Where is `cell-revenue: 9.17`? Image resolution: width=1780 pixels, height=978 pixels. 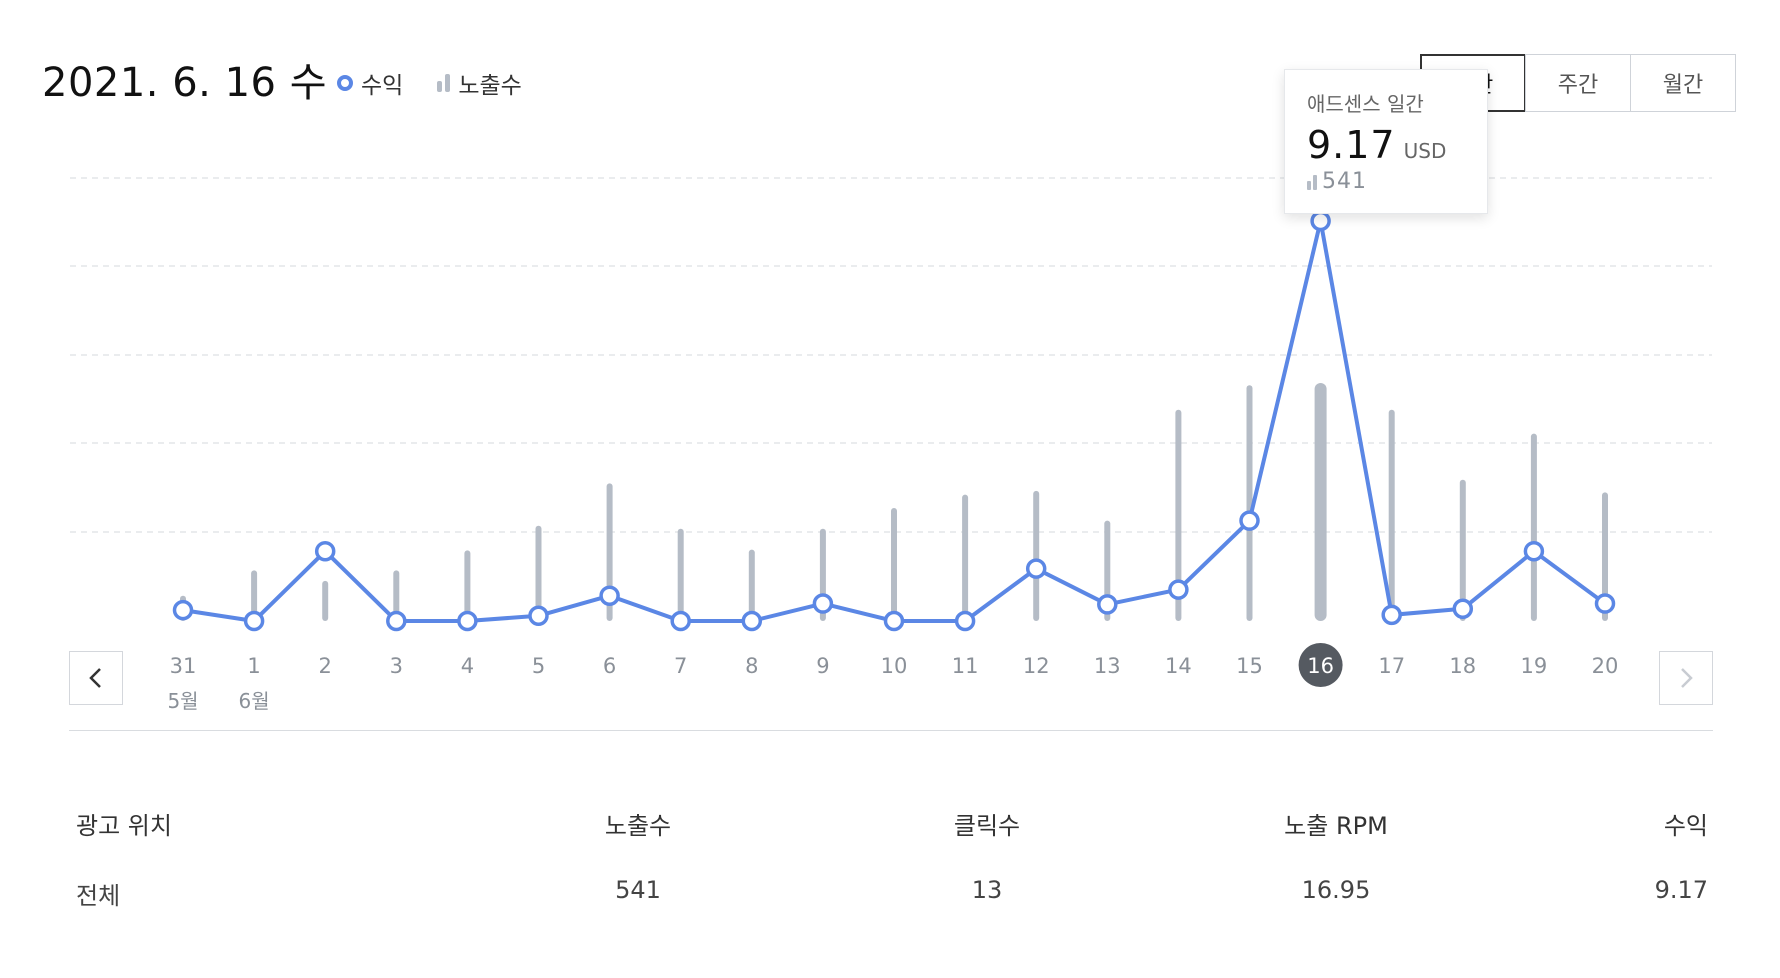 cell-revenue: 9.17 is located at coordinates (1681, 890).